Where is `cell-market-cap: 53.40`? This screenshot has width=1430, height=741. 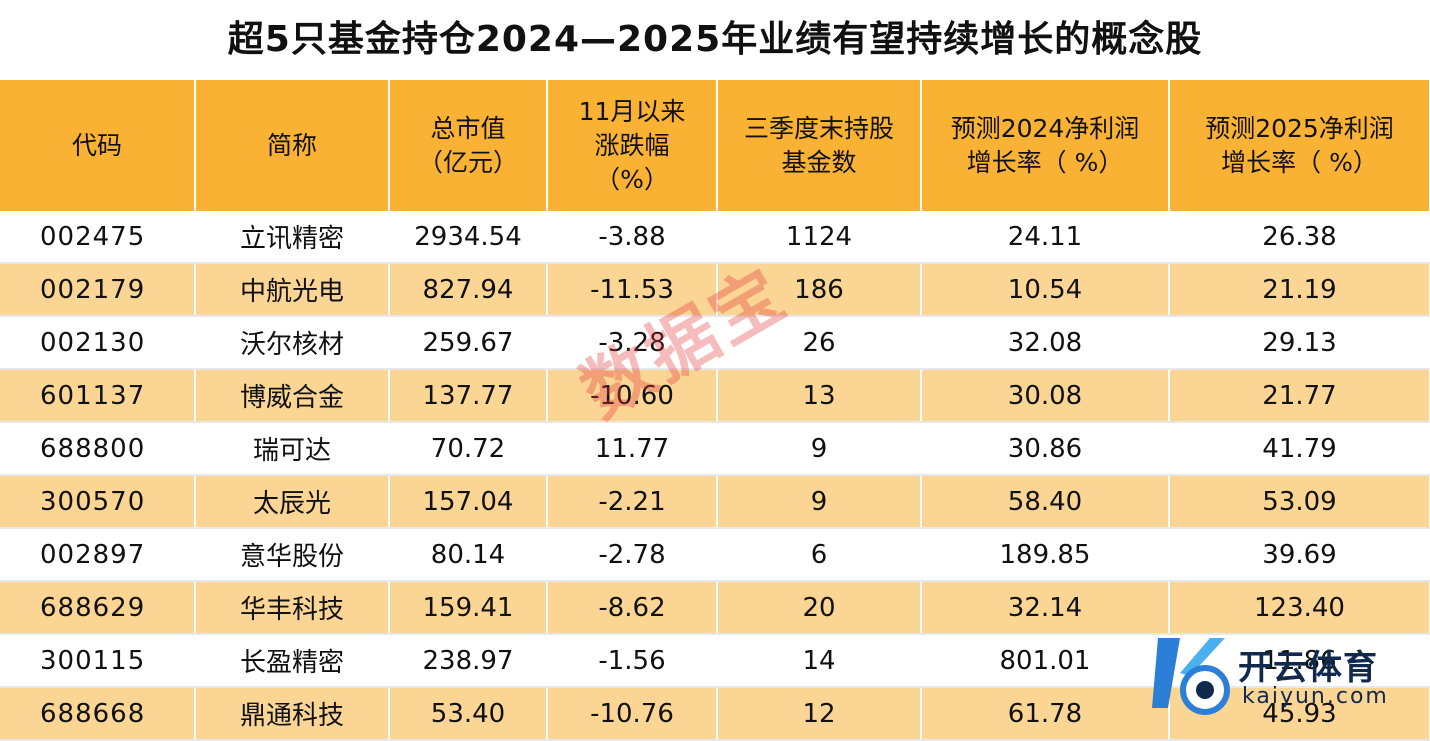
cell-market-cap: 53.40 is located at coordinates (468, 714).